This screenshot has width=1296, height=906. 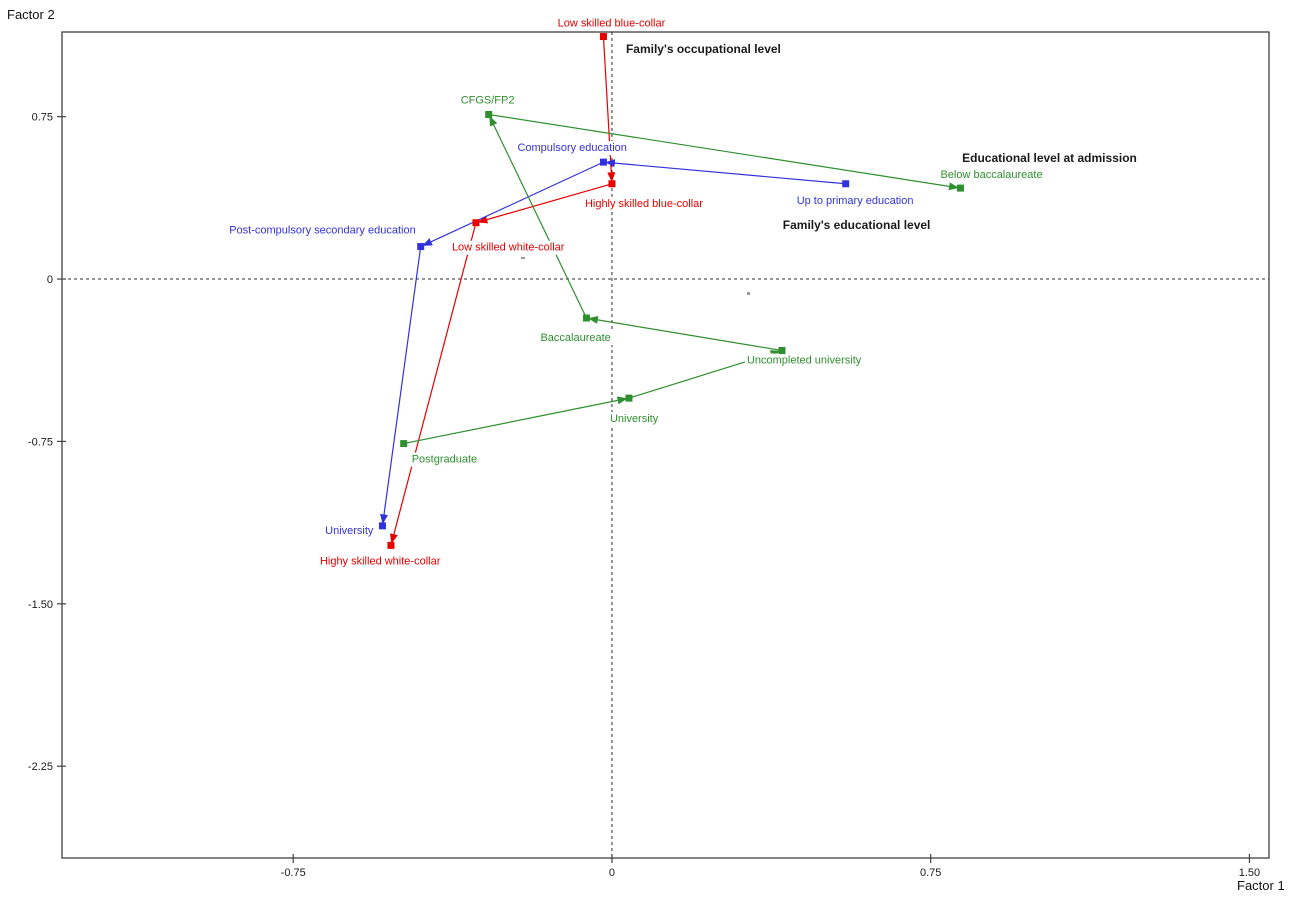 I want to click on point-label: Uncompleted university, so click(x=804, y=360).